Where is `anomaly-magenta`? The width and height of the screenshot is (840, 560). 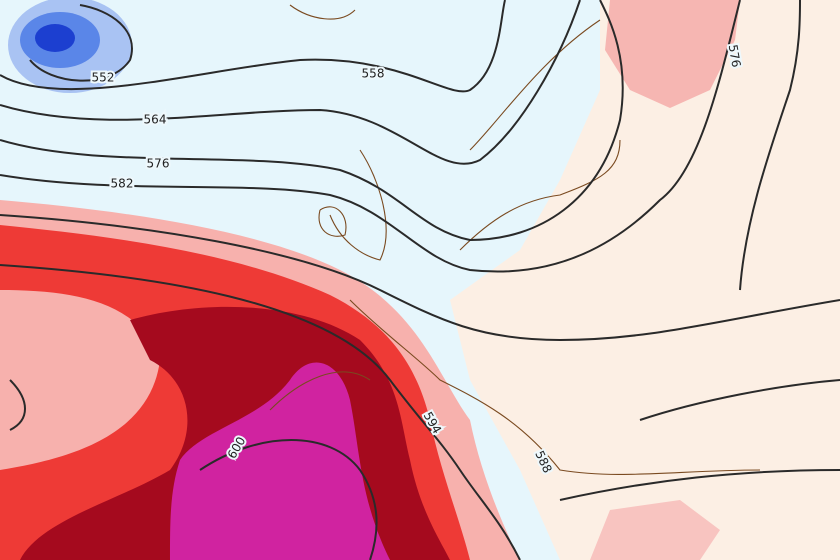
anomaly-magenta is located at coordinates (280, 461).